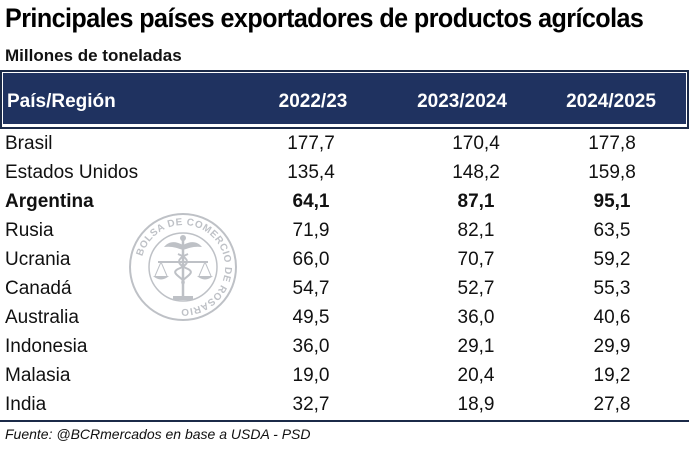 The image size is (700, 449). What do you see at coordinates (49, 201) in the screenshot?
I see `country-cell: Argentina` at bounding box center [49, 201].